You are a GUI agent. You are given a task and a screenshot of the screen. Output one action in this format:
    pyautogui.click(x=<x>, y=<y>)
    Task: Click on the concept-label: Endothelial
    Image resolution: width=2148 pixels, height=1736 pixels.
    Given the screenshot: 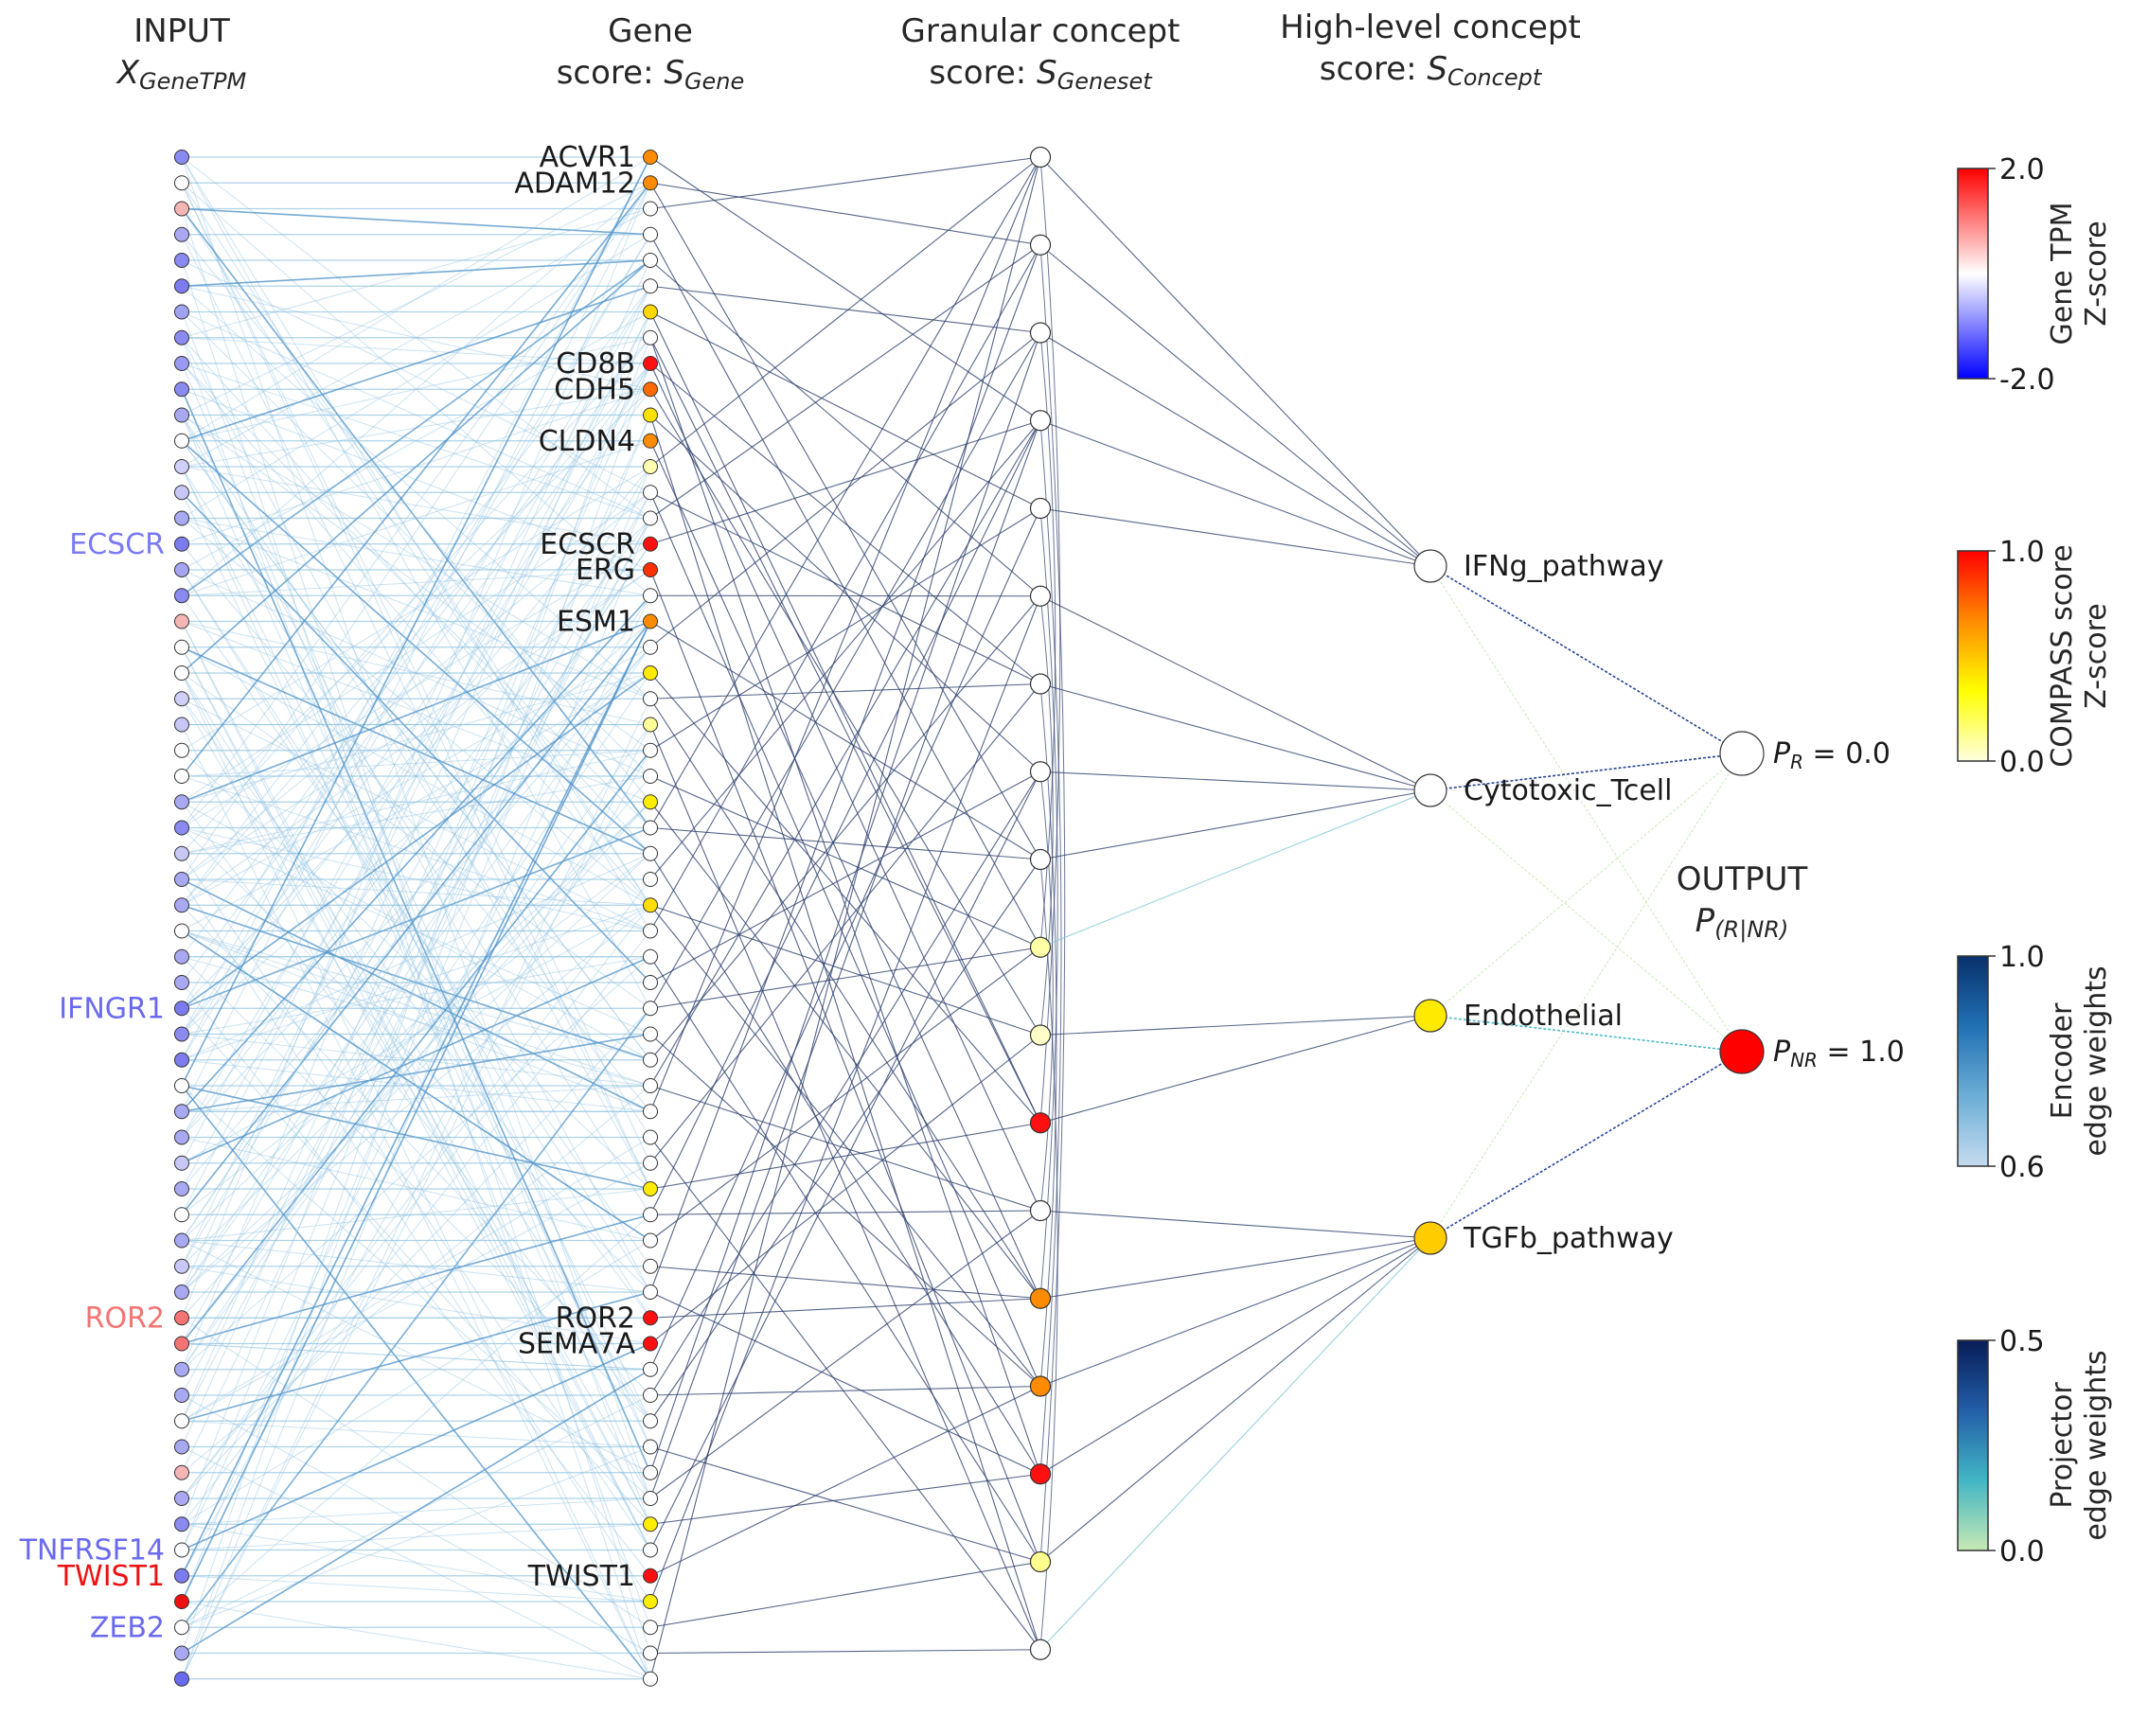 What is the action you would take?
    pyautogui.click(x=1543, y=1016)
    